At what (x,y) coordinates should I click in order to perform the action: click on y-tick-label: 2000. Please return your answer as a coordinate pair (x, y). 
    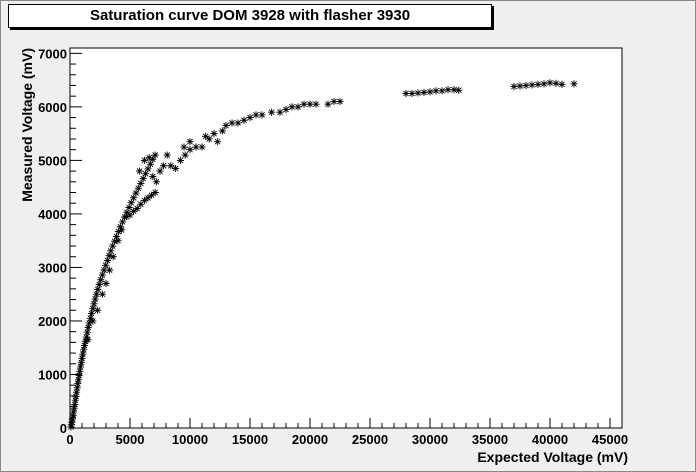
    Looking at the image, I should click on (52, 321).